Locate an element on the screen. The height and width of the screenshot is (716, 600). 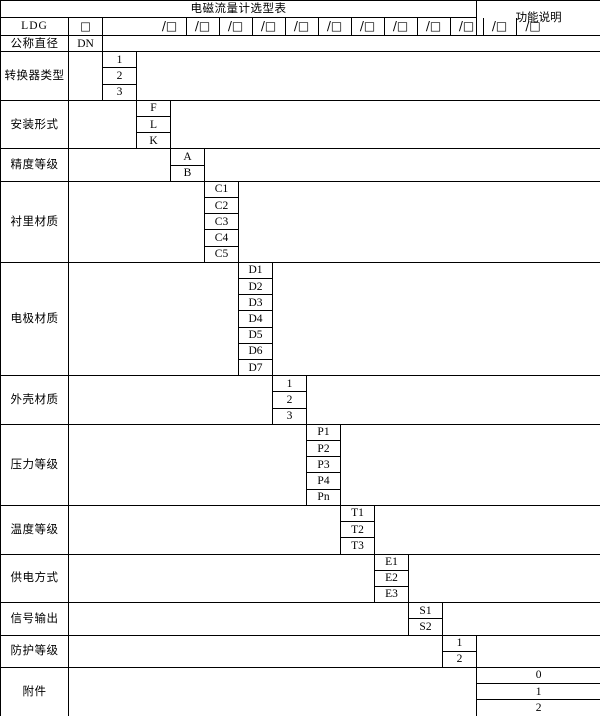
code-cell-A: A is located at coordinates (187, 157).